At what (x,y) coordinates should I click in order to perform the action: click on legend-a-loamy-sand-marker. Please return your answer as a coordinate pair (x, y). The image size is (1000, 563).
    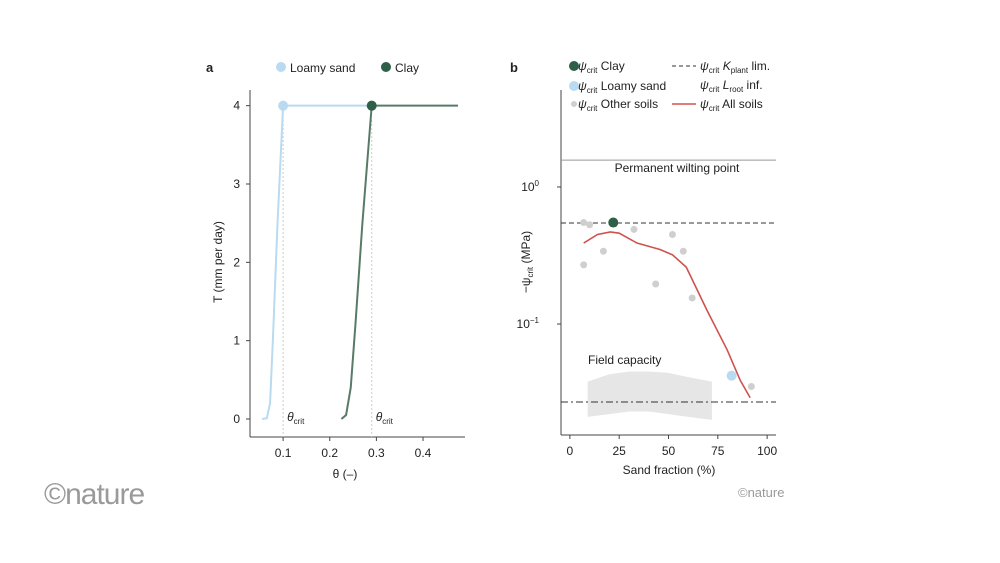
    Looking at the image, I should click on (281, 67).